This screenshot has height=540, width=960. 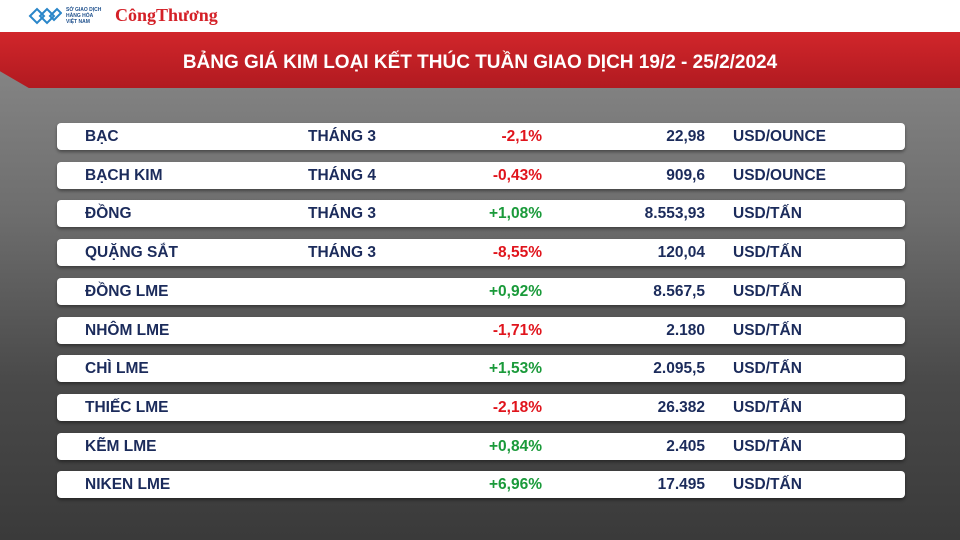 I want to click on logo-line: VIỆT NAM, so click(x=78, y=22).